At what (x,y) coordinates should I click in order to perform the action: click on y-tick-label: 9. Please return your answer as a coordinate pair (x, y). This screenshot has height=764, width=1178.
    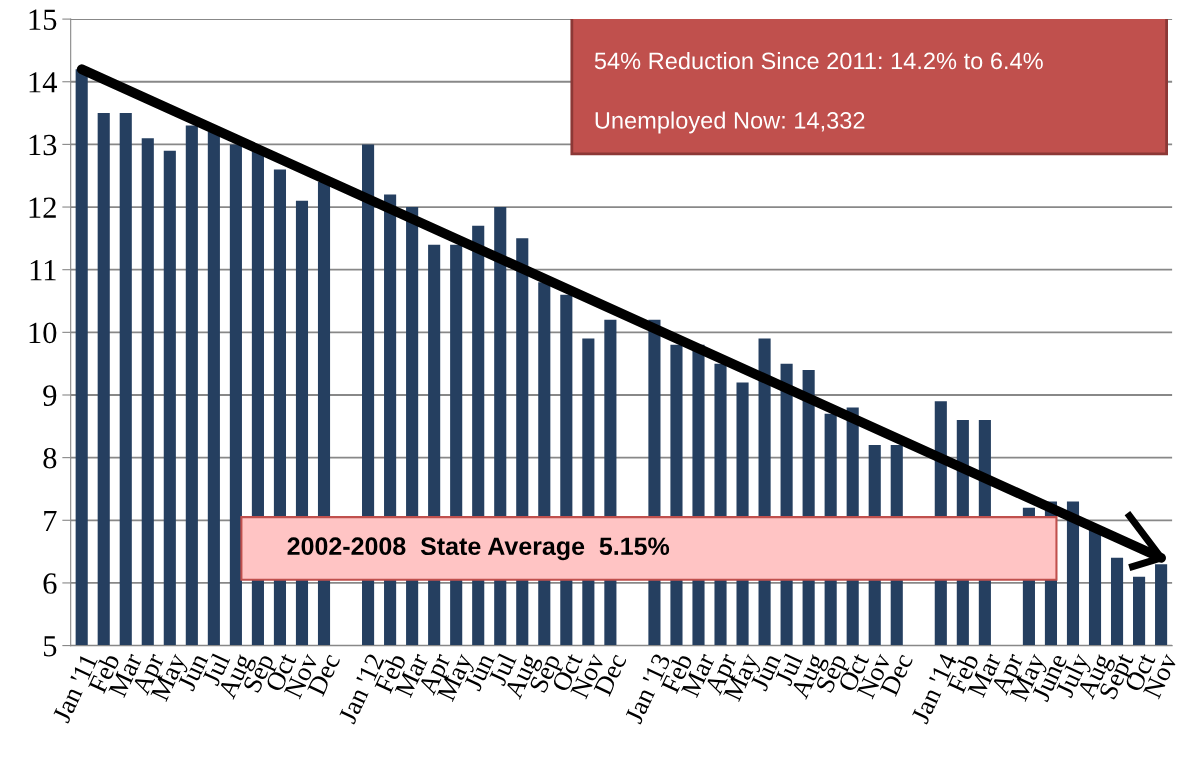
    Looking at the image, I should click on (50, 395).